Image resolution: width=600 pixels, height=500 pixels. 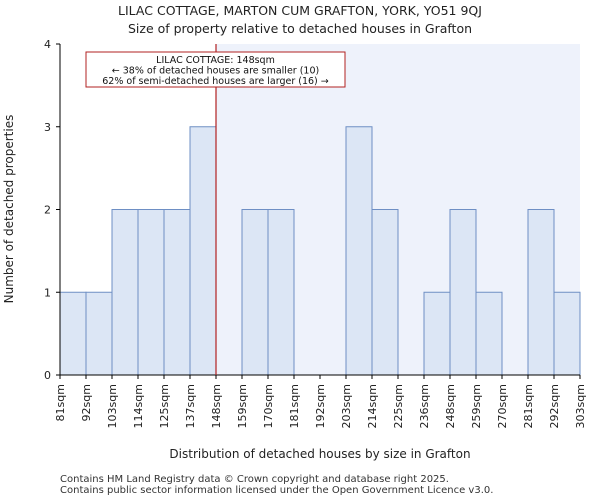 What do you see at coordinates (125, 292) in the screenshot?
I see `bar-103sqm` at bounding box center [125, 292].